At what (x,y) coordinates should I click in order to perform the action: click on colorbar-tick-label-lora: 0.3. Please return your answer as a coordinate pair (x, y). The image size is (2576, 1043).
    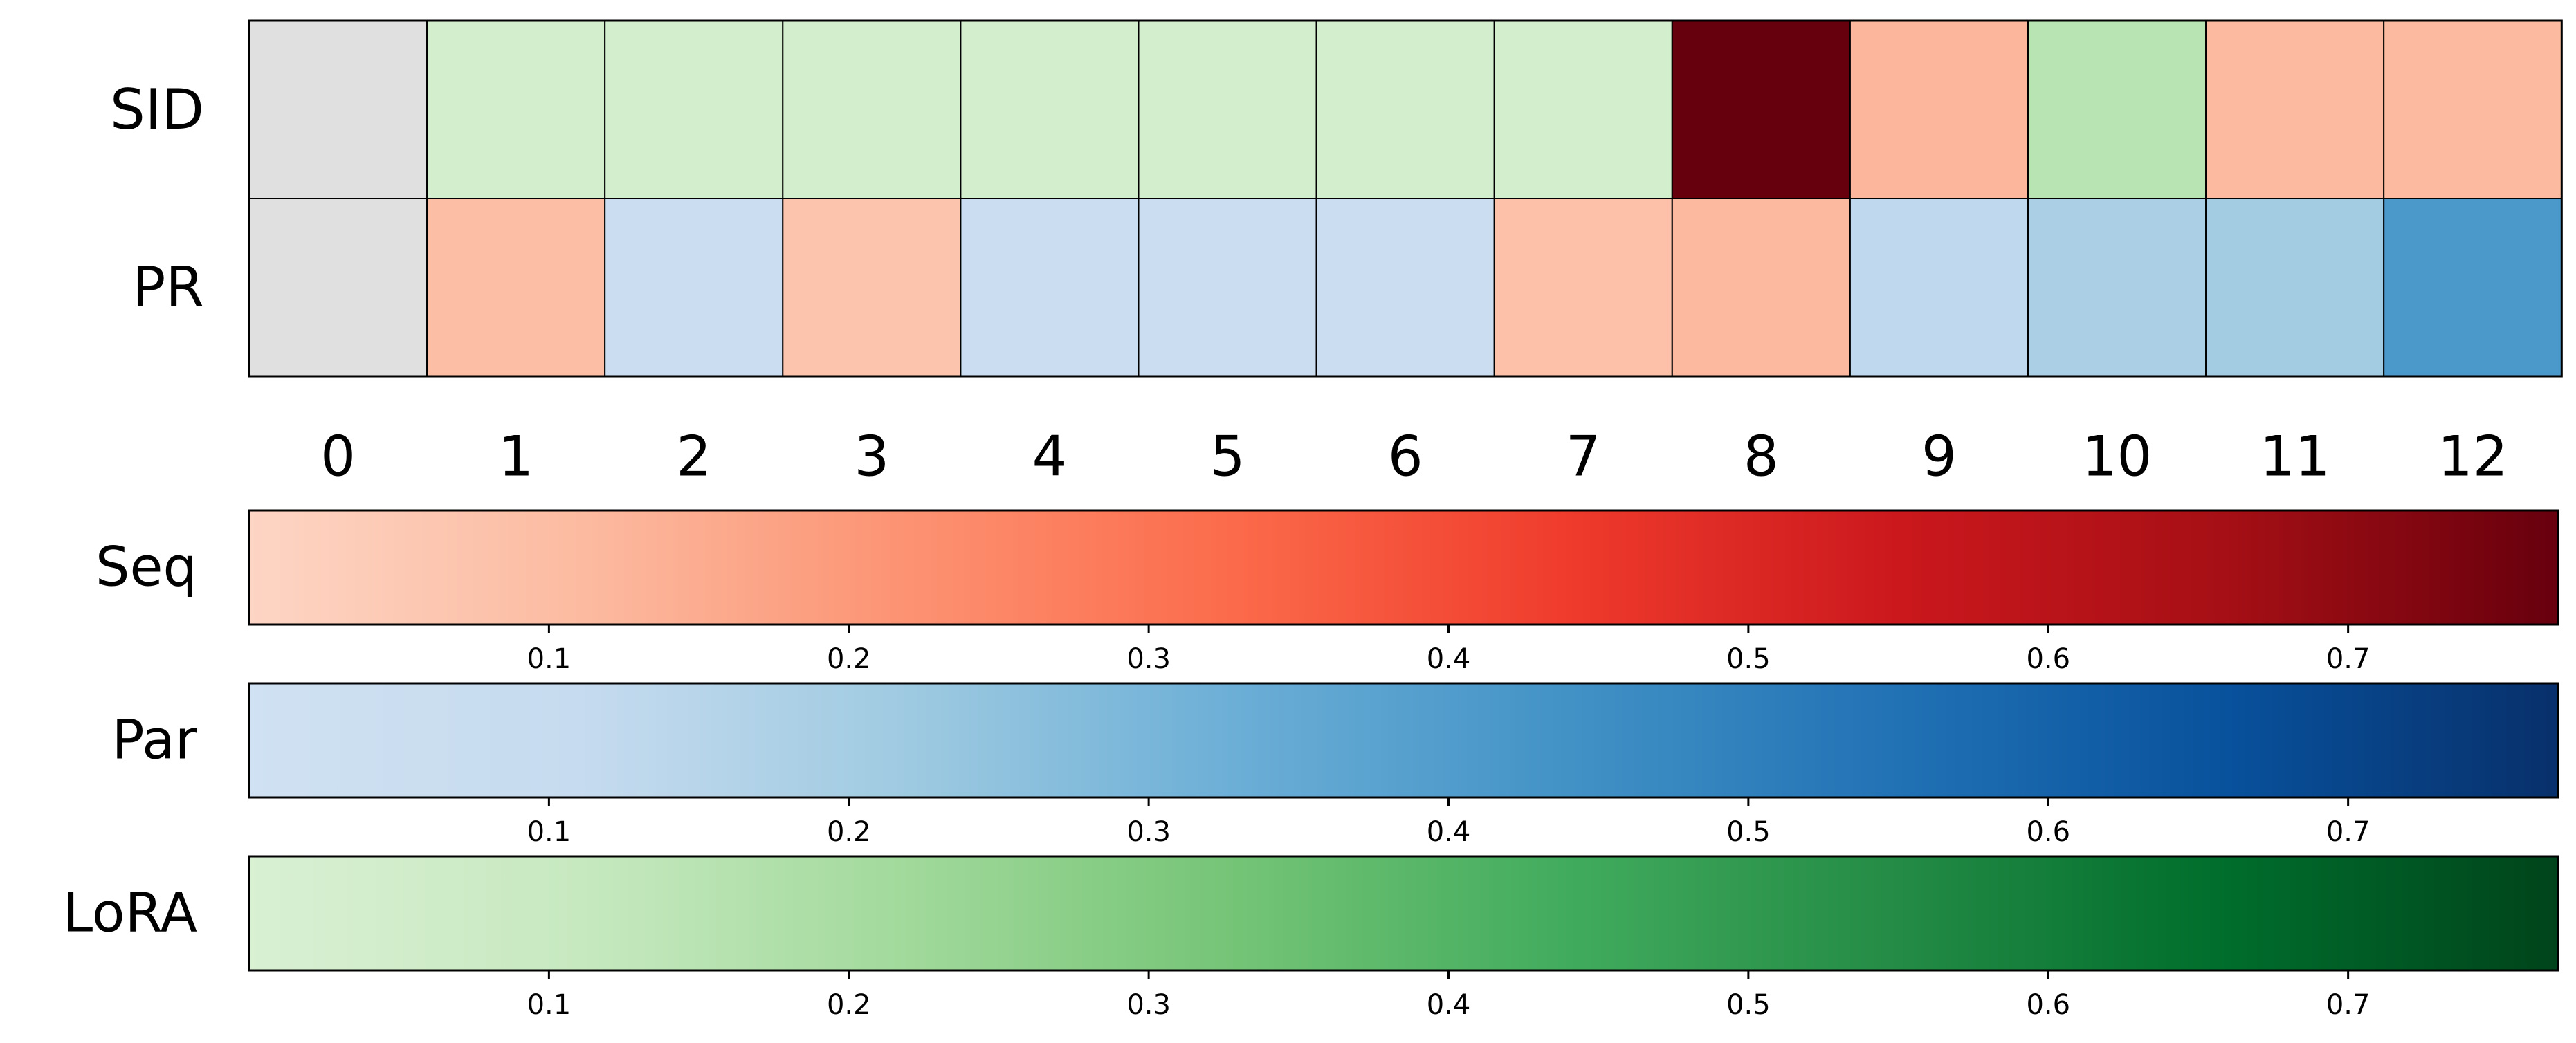
    Looking at the image, I should click on (1149, 1005).